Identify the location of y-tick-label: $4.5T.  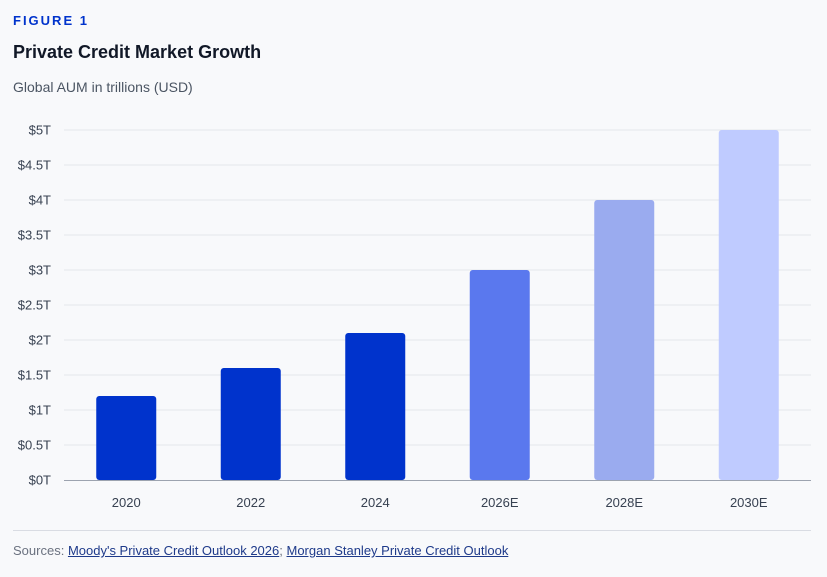
(34, 165).